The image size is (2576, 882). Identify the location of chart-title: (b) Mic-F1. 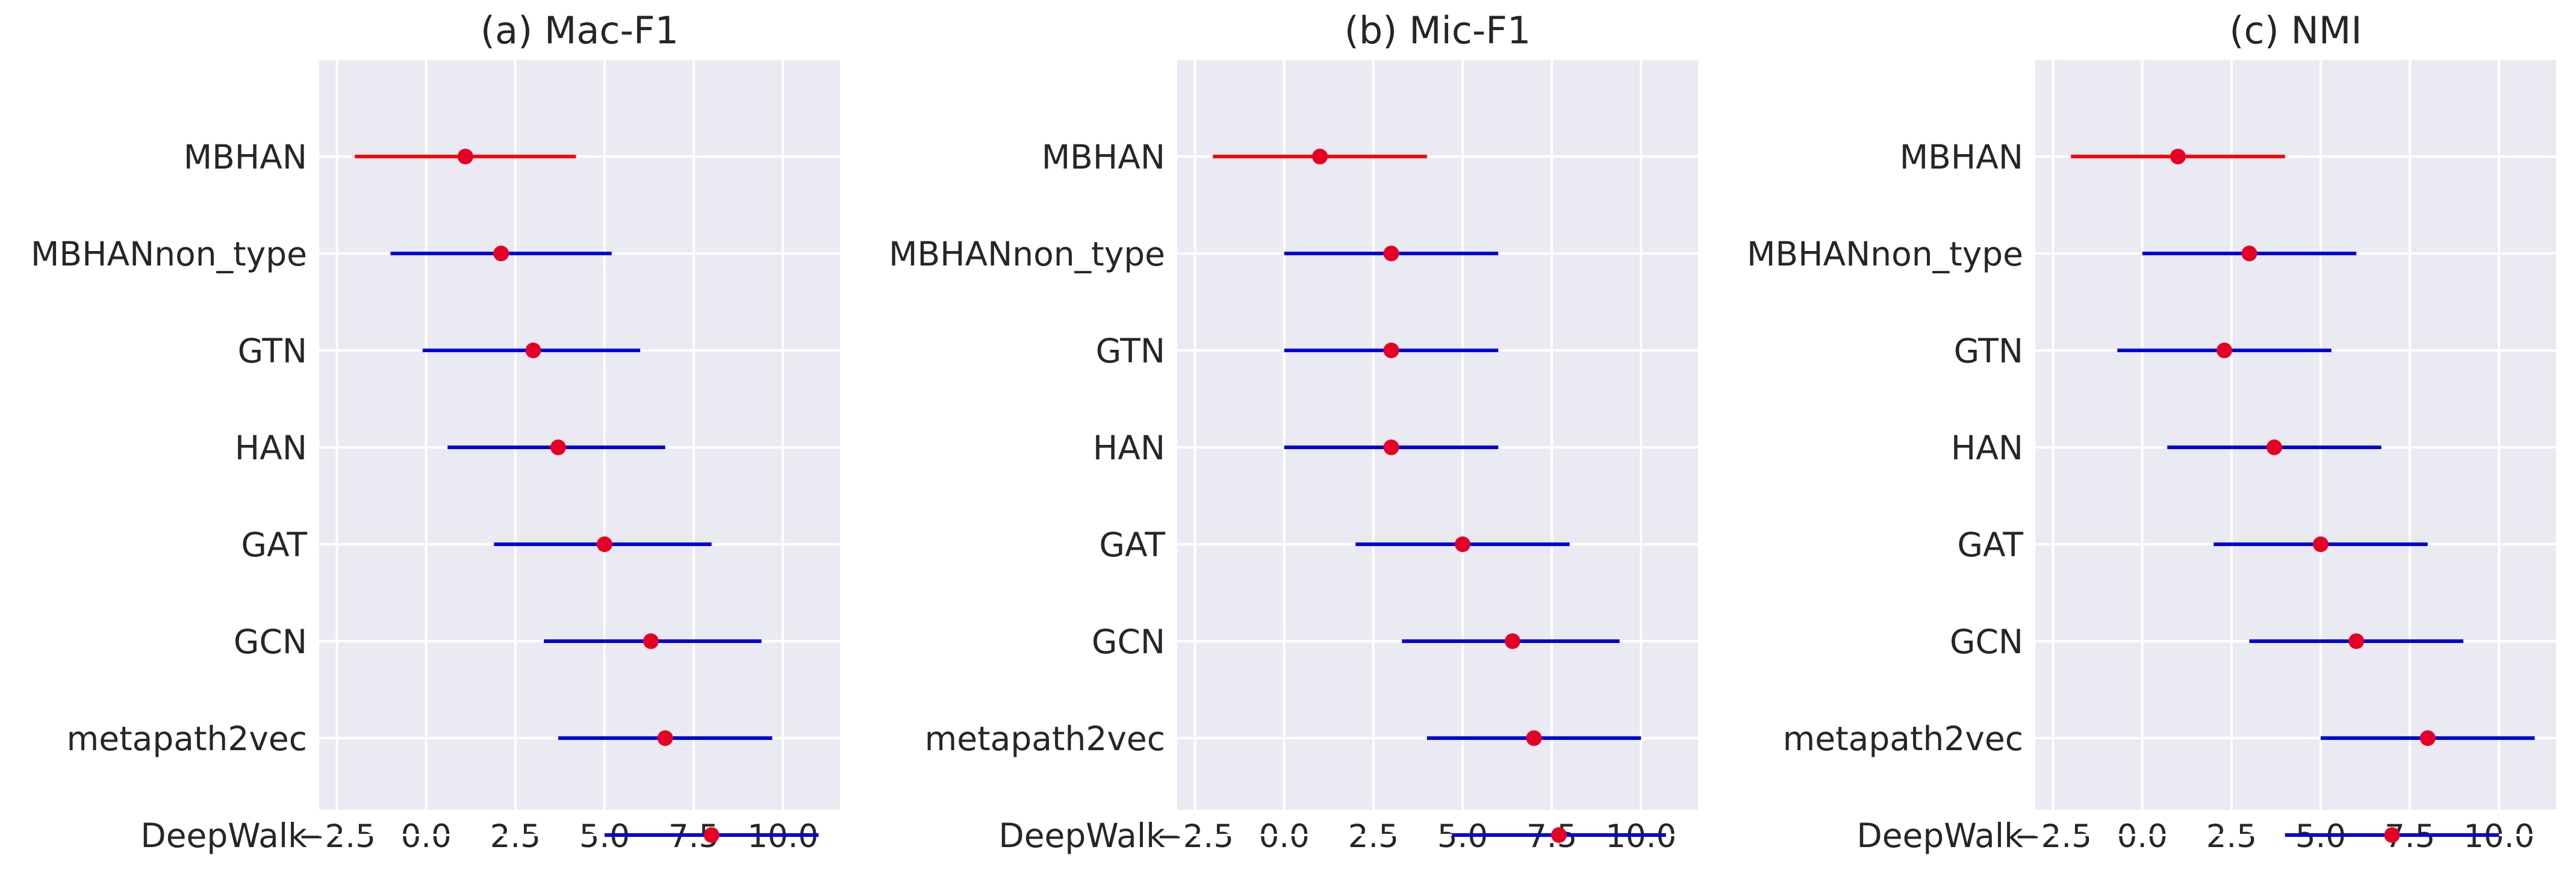
(1438, 30).